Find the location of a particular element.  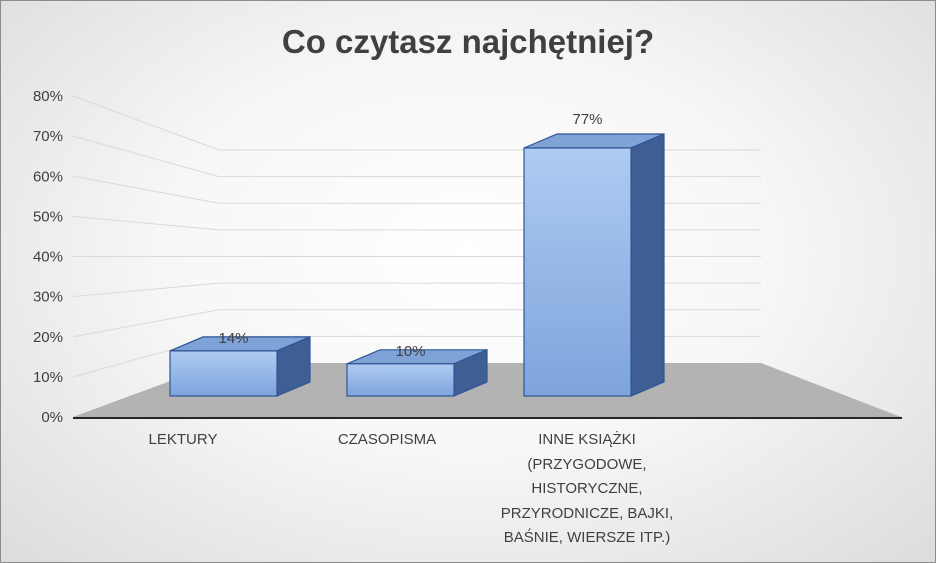

data-label: 77% is located at coordinates (587, 119).